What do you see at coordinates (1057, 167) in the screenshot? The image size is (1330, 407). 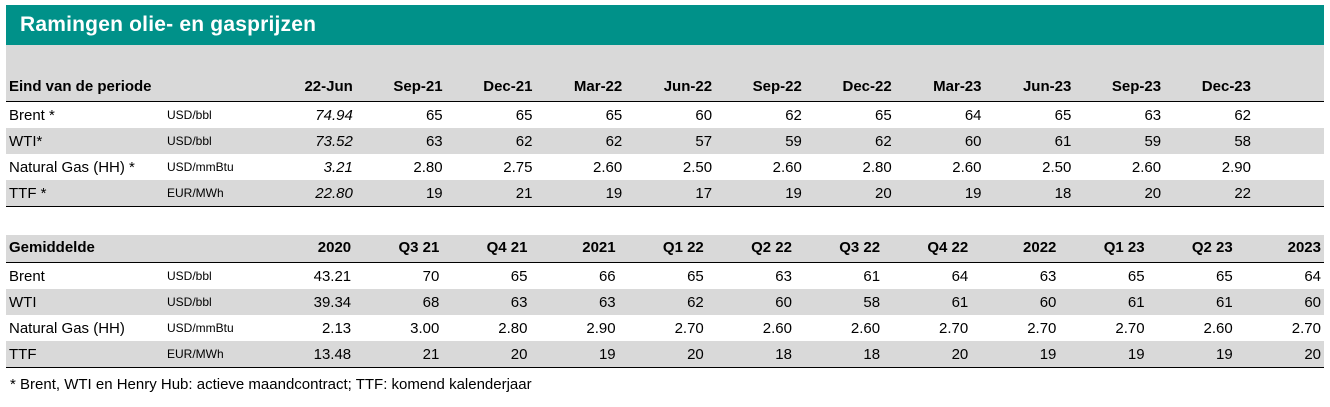 I see `value-cell: 2.50` at bounding box center [1057, 167].